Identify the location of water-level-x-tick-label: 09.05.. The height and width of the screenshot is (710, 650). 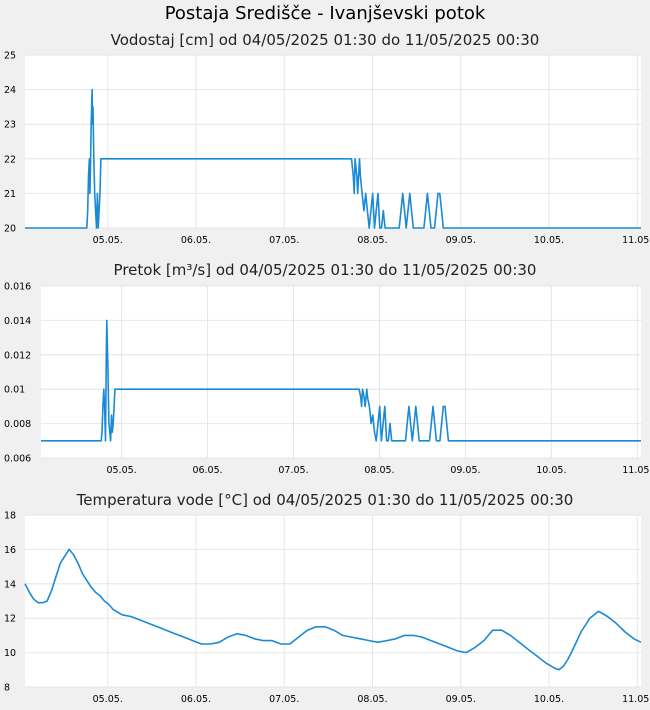
(461, 240).